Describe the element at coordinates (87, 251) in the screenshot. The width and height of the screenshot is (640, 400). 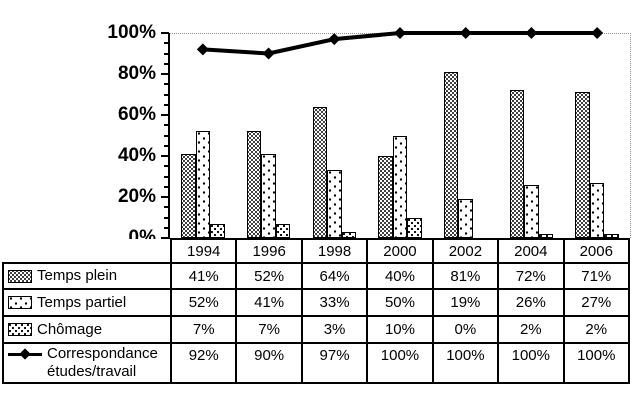
I see `table-corner-blank` at that location.